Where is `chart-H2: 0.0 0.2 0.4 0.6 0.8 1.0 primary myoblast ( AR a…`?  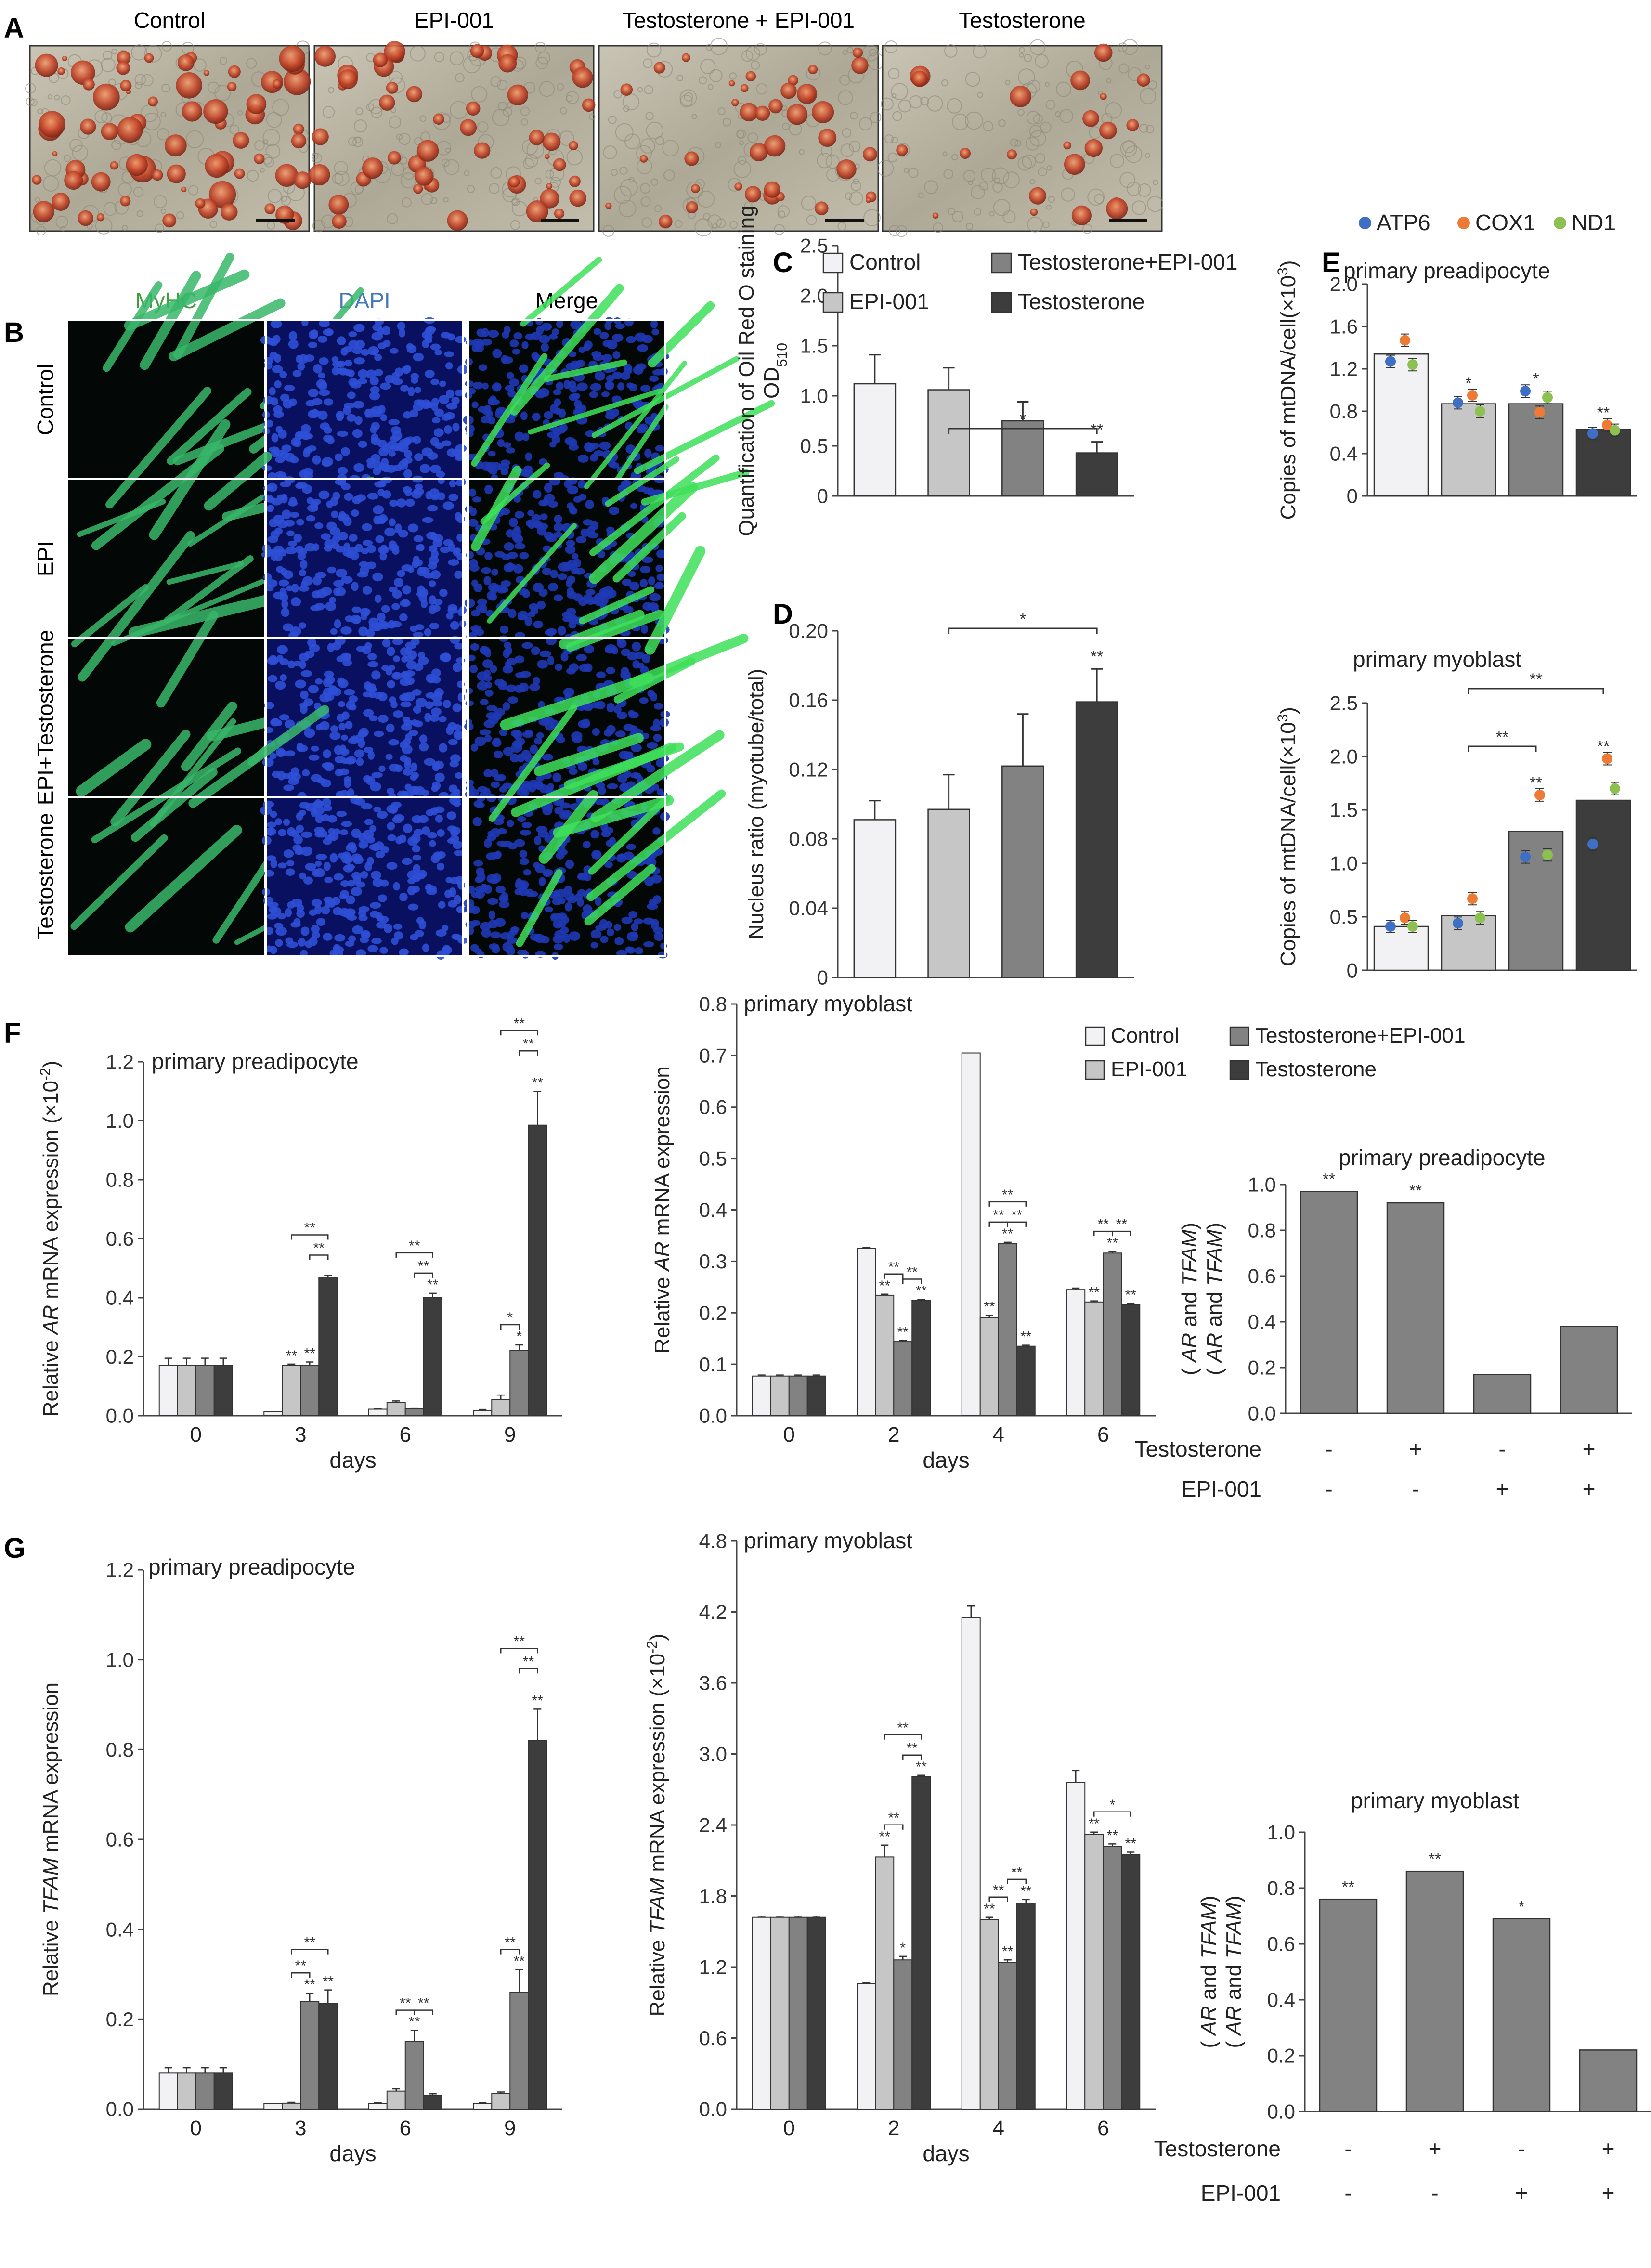
chart-H2: 0.0 0.2 0.4 0.6 0.8 1.0 primary myoblast ( AR a… is located at coordinates (1424, 1955).